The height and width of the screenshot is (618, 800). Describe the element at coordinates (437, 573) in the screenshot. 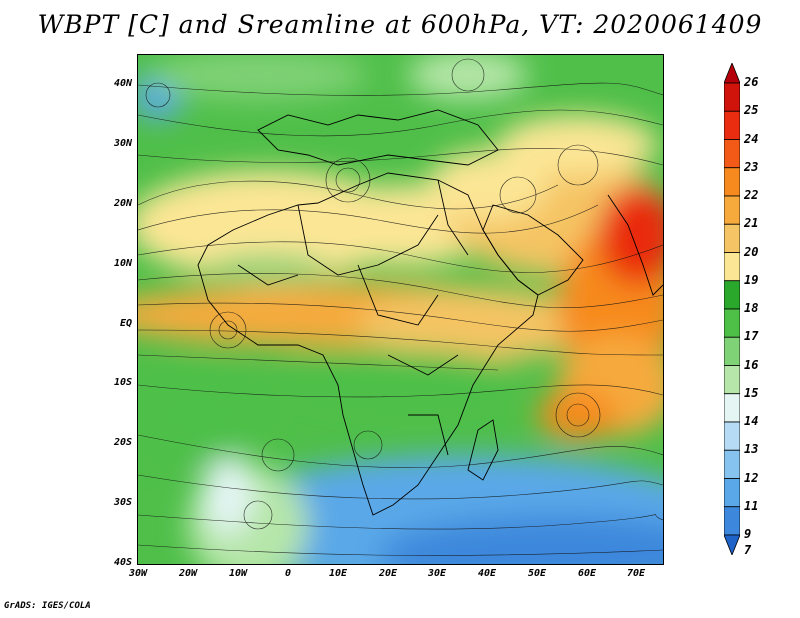

I see `lon-label-30e: 30E` at that location.